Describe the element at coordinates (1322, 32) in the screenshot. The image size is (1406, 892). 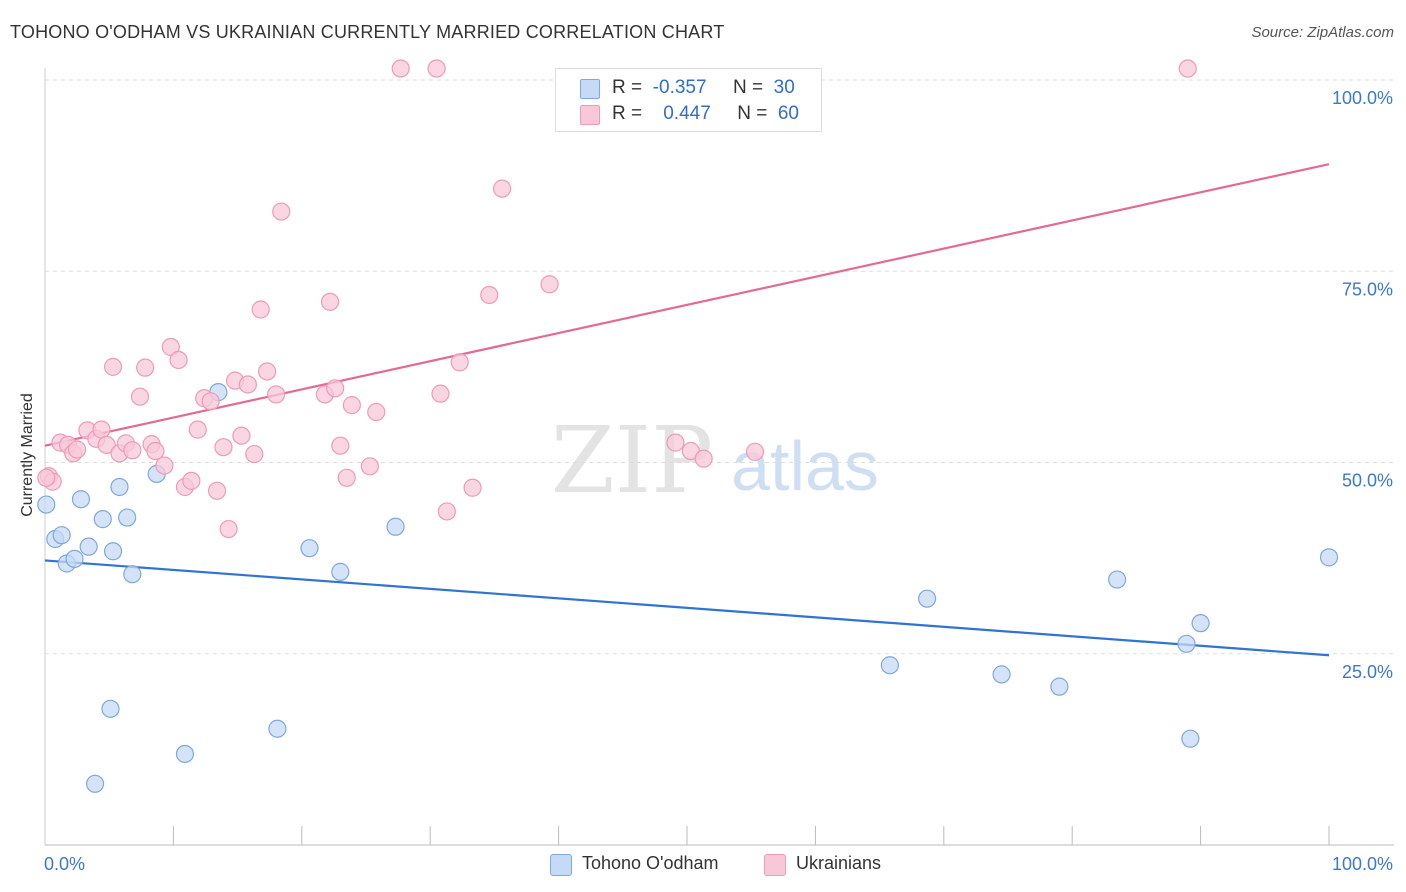
I see `source-credit: Source: ZipAtlas.com` at that location.